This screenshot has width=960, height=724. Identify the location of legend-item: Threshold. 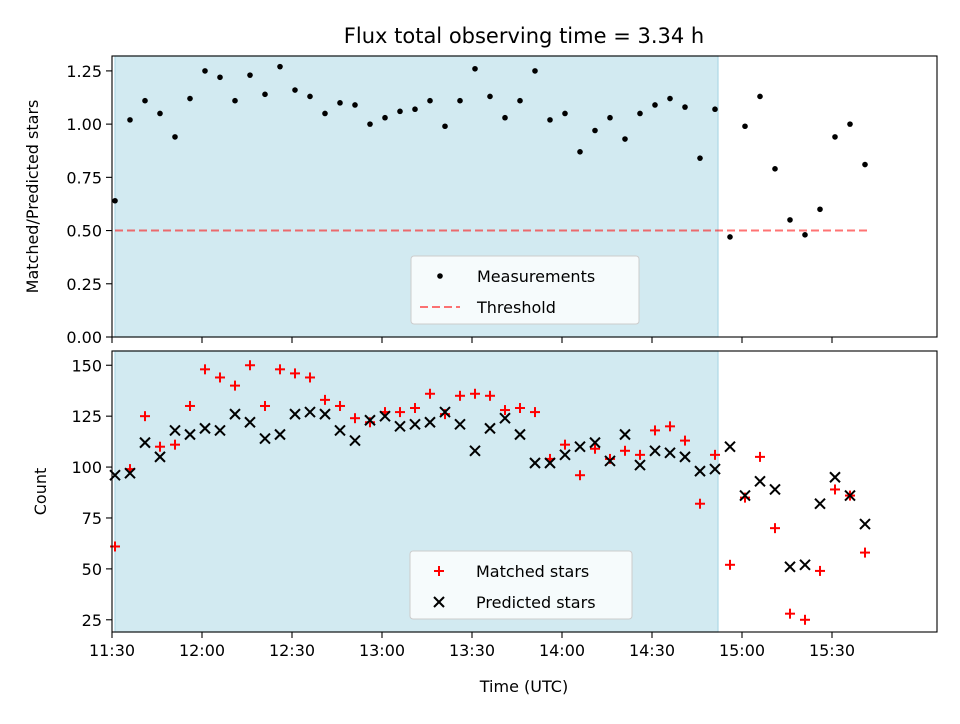
(488, 307).